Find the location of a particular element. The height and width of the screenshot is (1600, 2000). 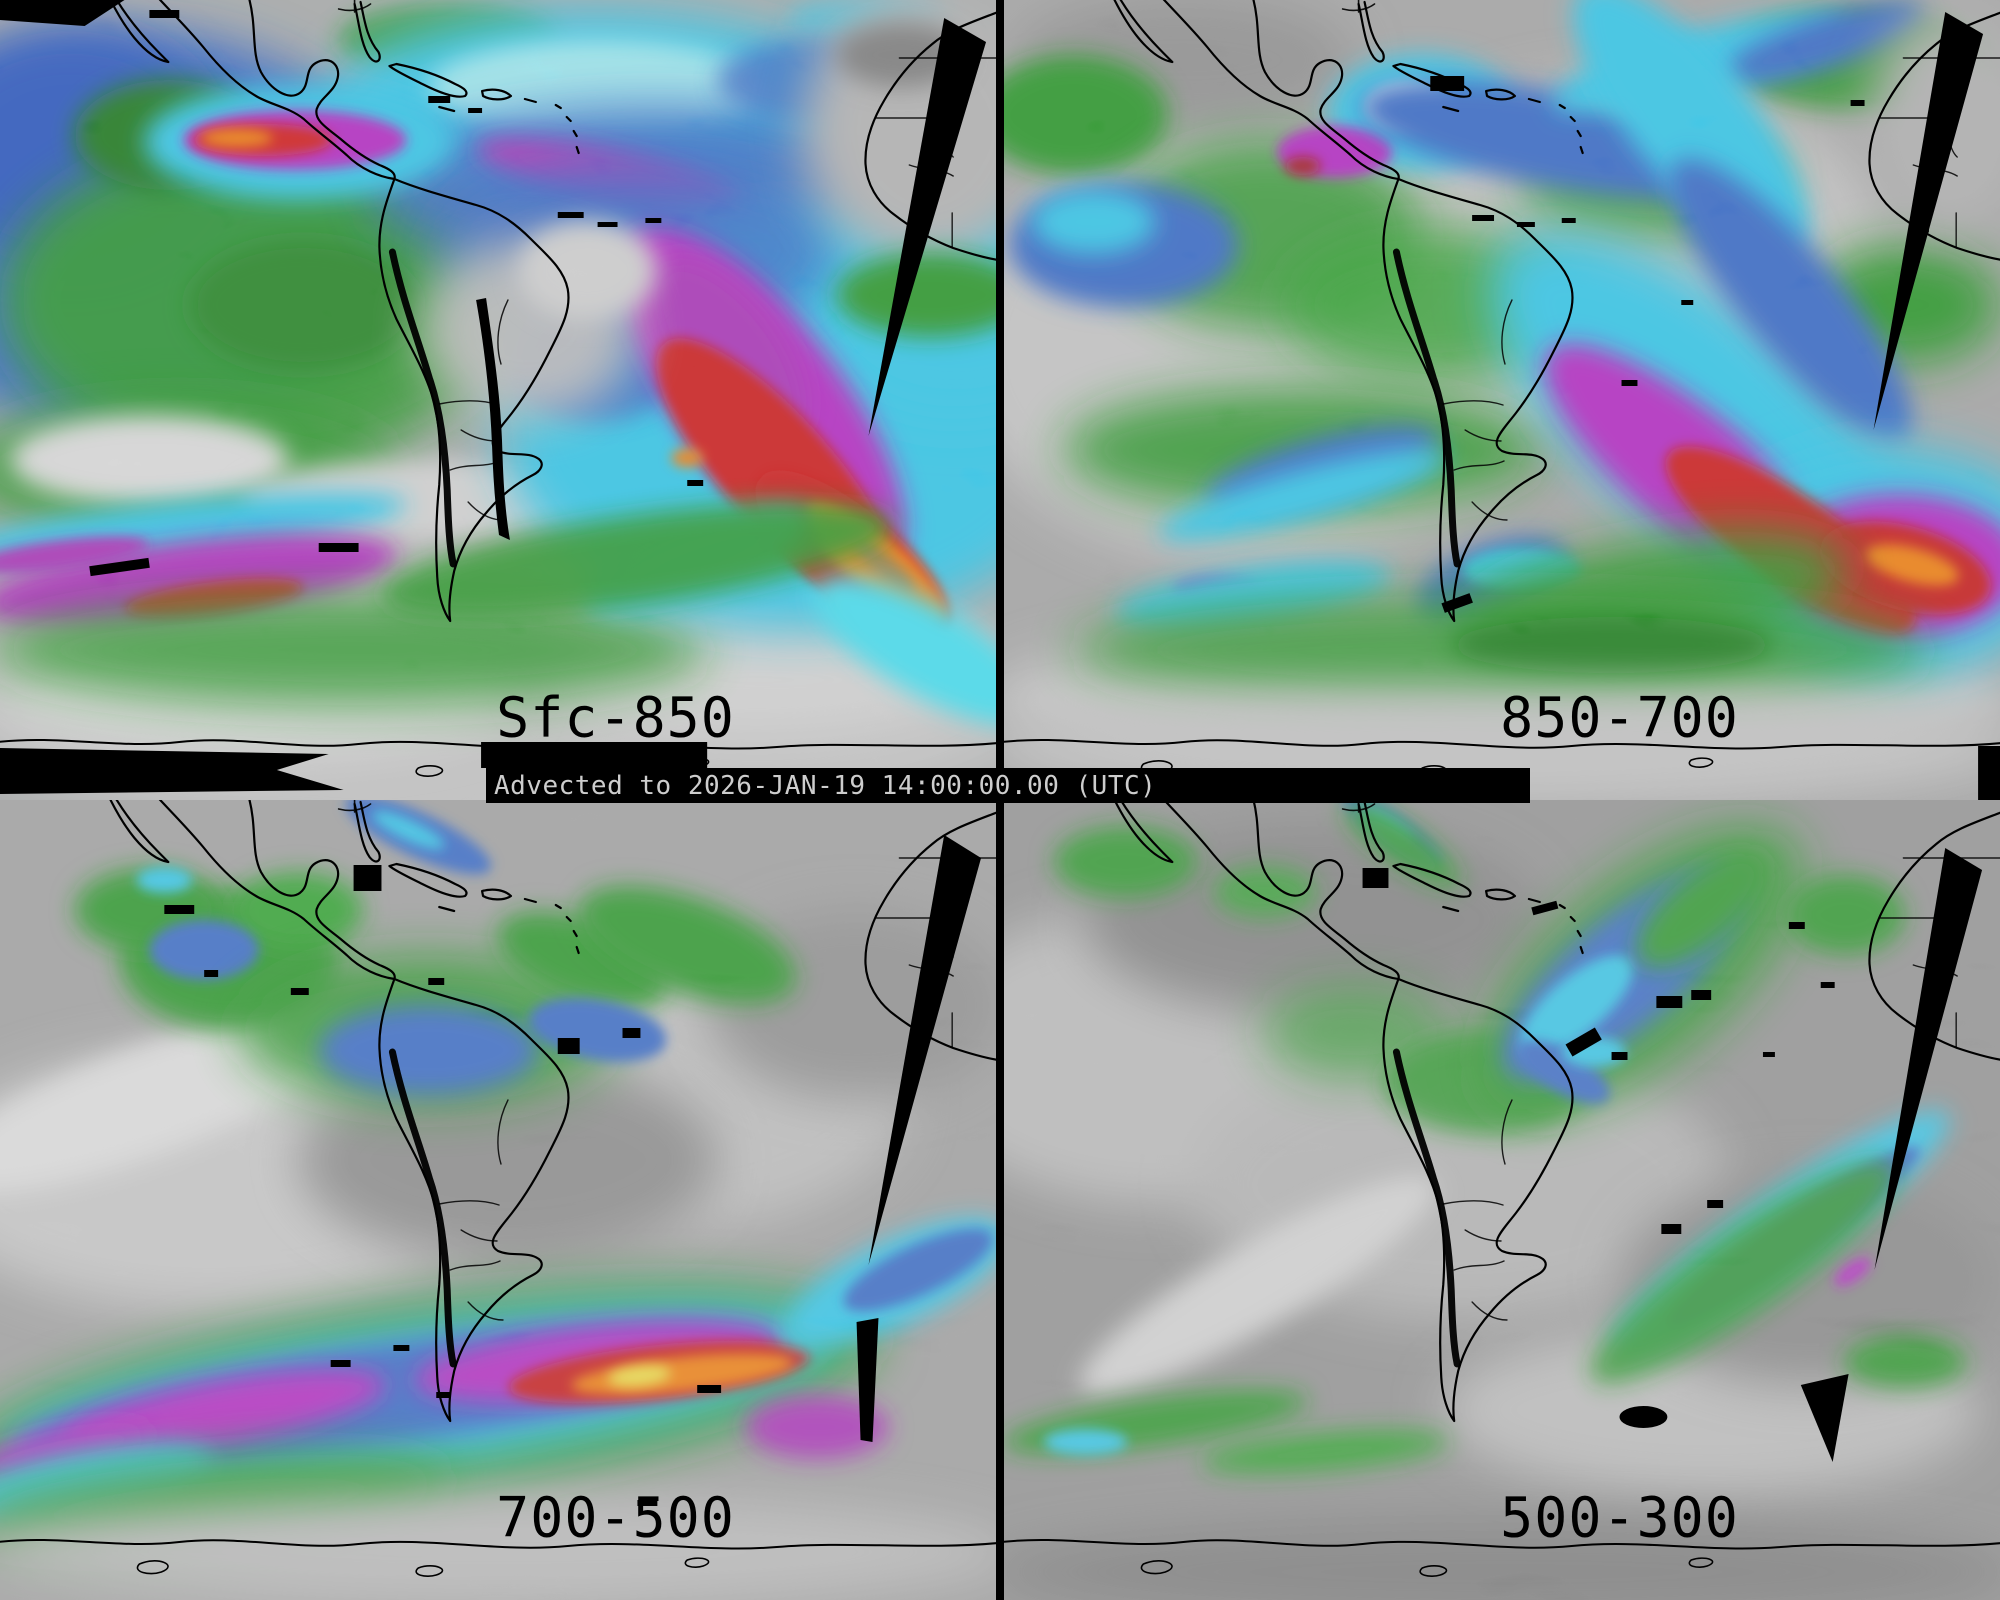

panel-label-500-300: 500-300 is located at coordinates (1619, 1517).